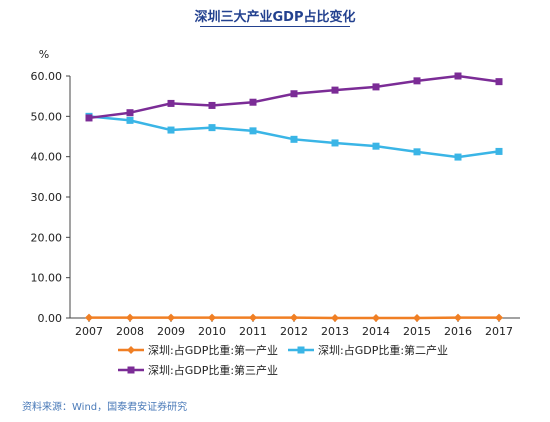 Image resolution: width=550 pixels, height=422 pixels. I want to click on y-tick-label: 60.00, so click(47, 76).